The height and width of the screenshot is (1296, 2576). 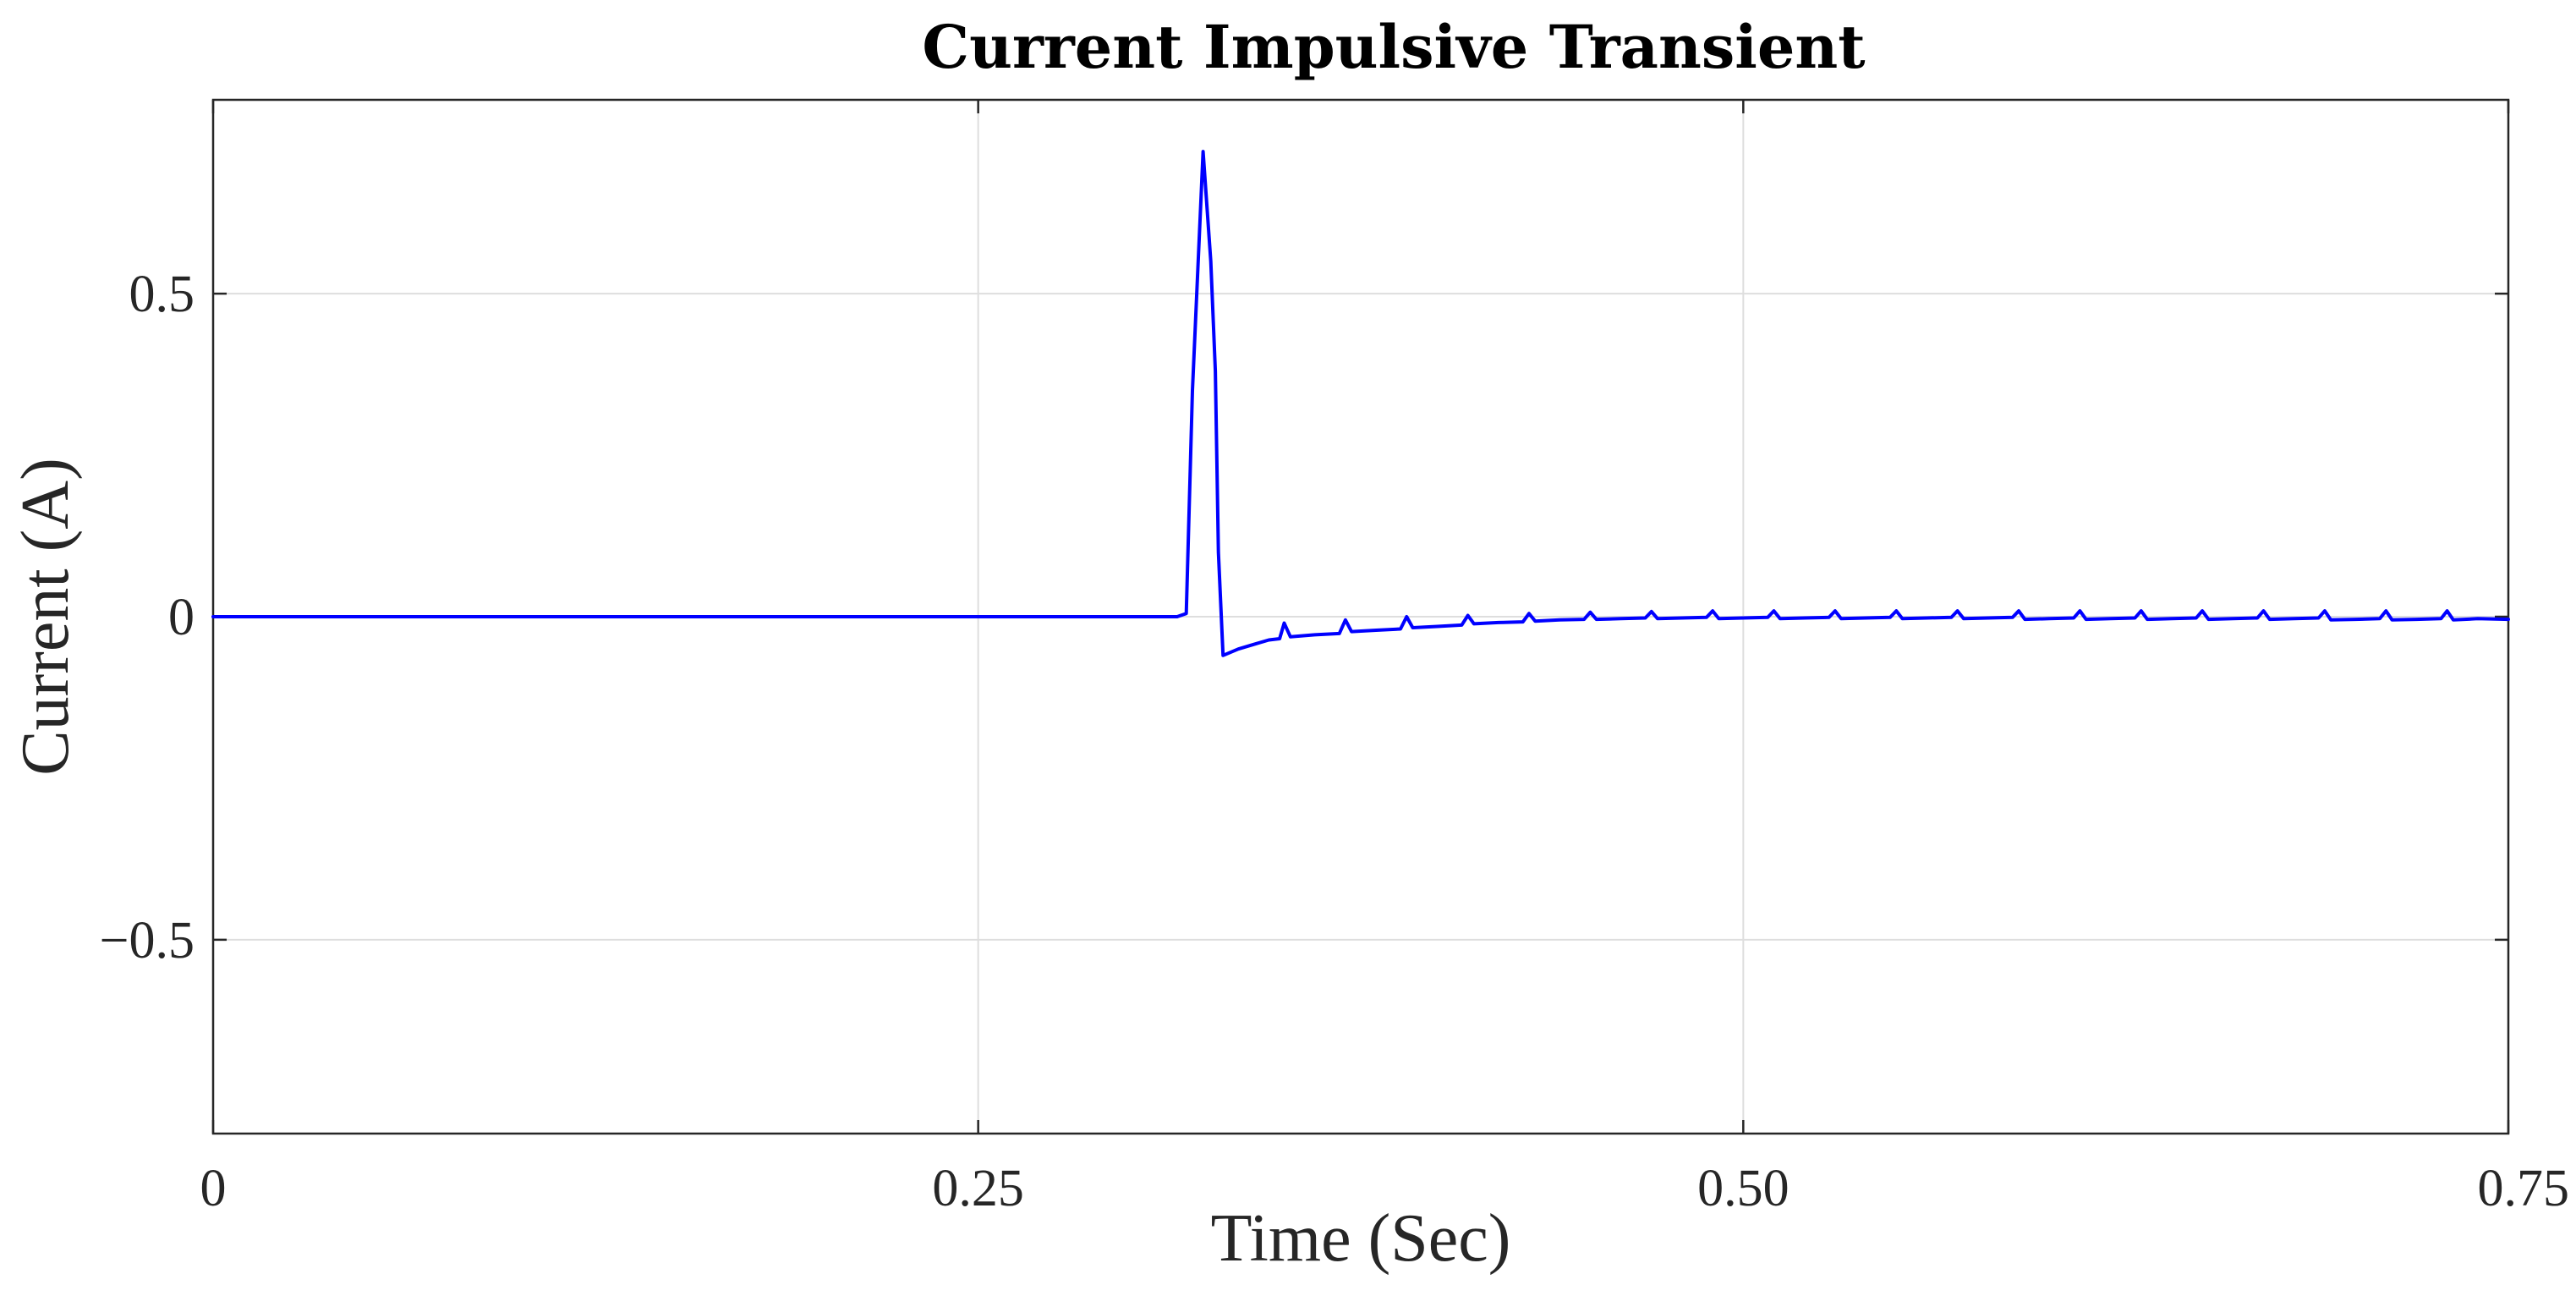 What do you see at coordinates (978, 1188) in the screenshot?
I see `x-tick-label: 0.25` at bounding box center [978, 1188].